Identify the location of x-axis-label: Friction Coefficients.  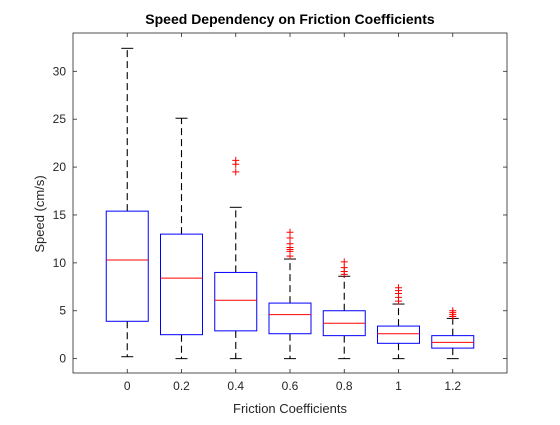
(290, 408).